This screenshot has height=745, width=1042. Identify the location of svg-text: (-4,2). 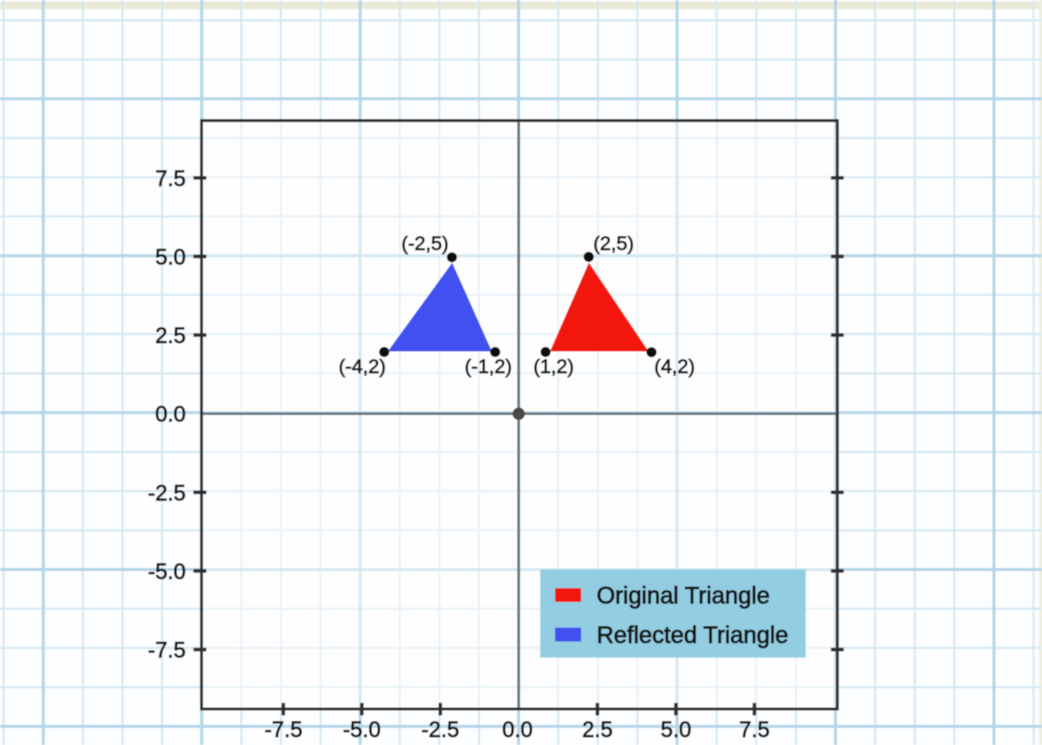
(362, 367).